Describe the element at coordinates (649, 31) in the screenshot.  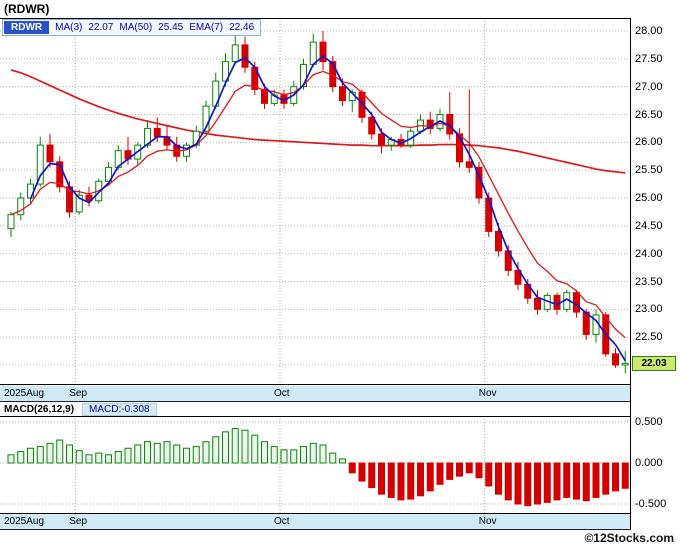
I see `price-tick-label: 28.00` at that location.